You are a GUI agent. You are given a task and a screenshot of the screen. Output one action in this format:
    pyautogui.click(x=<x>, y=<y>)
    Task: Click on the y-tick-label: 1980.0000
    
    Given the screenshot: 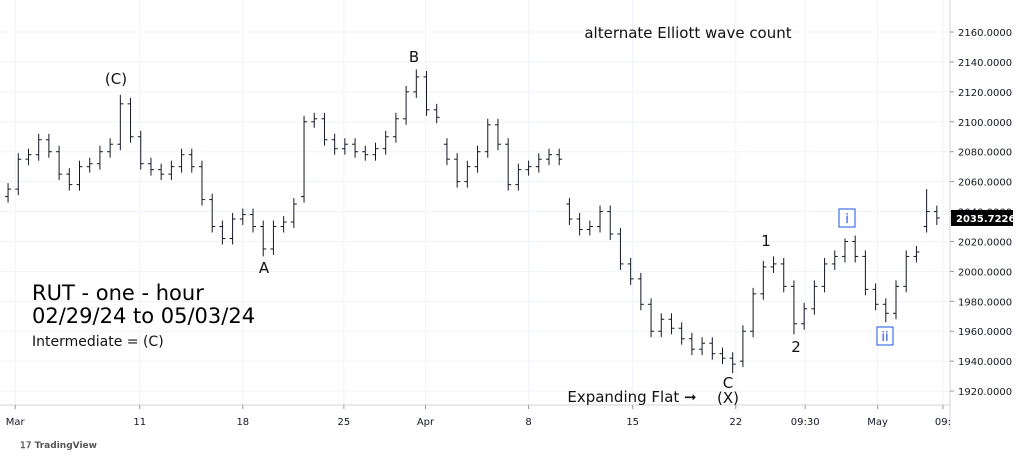 What is the action you would take?
    pyautogui.click(x=985, y=302)
    